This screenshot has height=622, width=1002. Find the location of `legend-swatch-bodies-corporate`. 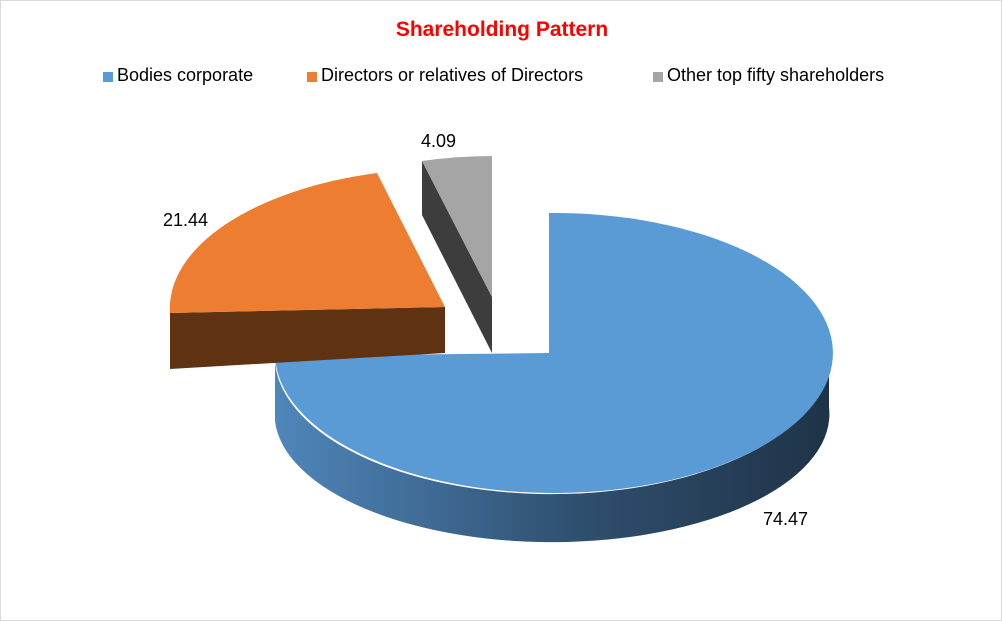

legend-swatch-bodies-corporate is located at coordinates (108, 77).